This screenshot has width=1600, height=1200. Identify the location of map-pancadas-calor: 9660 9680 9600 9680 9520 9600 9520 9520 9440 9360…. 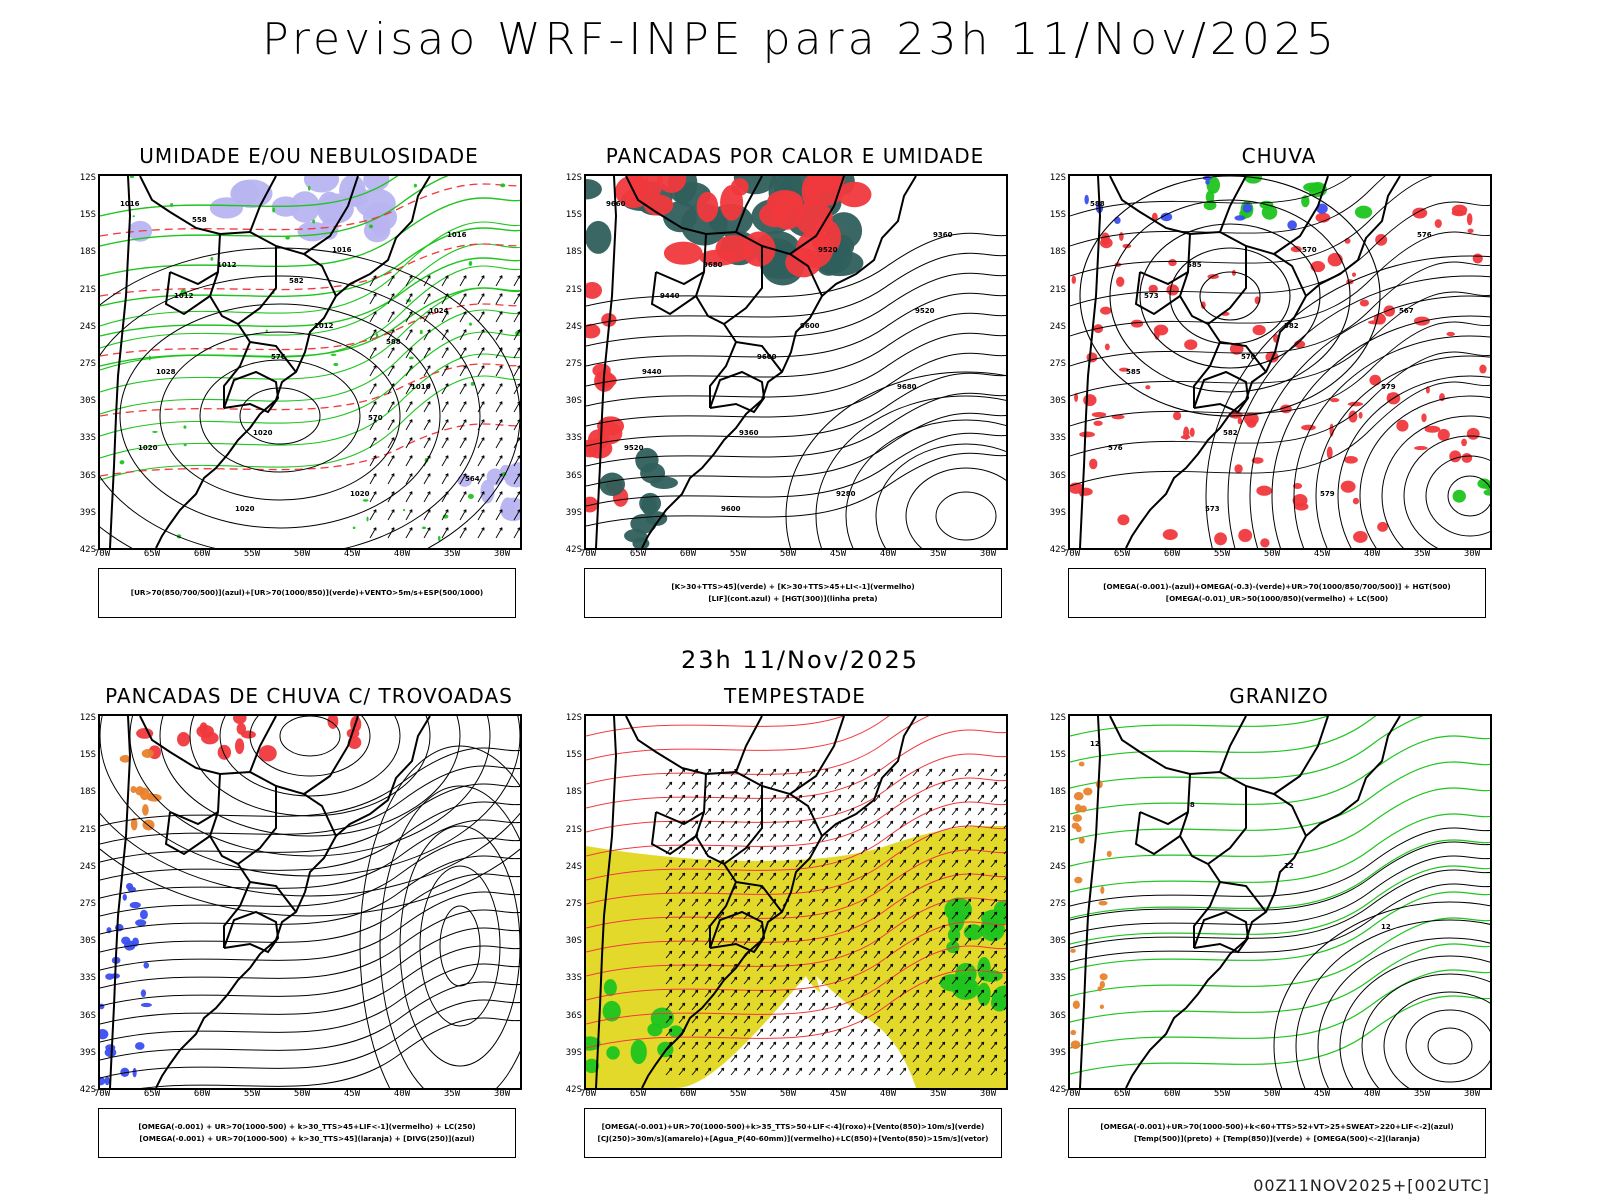
(796, 362).